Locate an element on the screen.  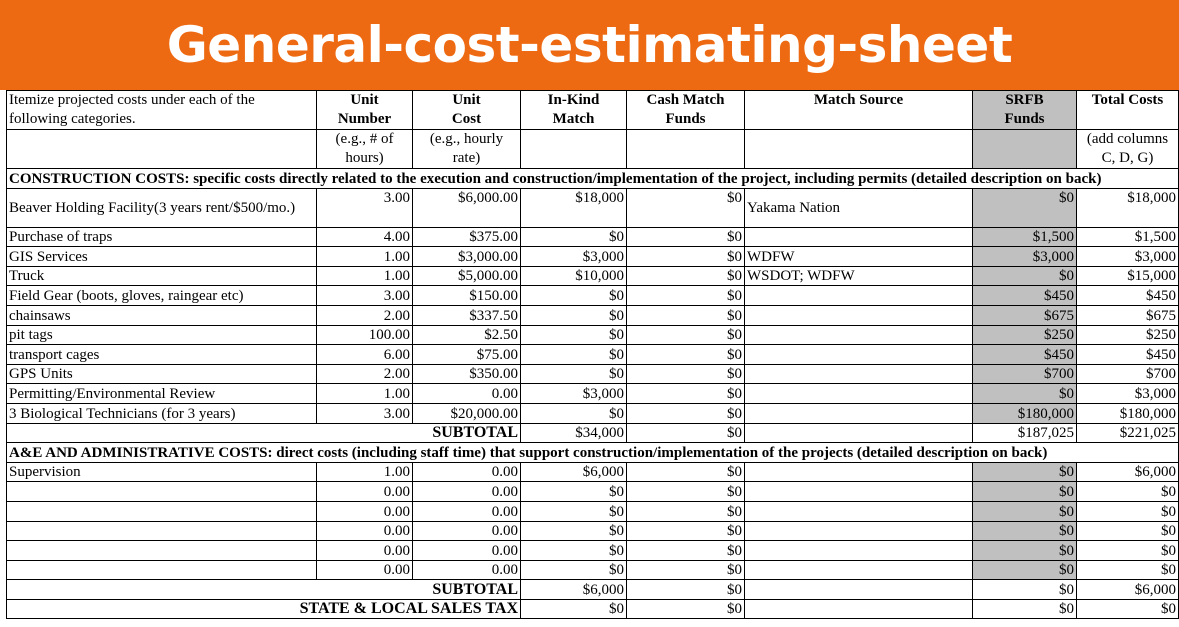
sales-tax-row-srfb: $0 is located at coordinates (1024, 609).